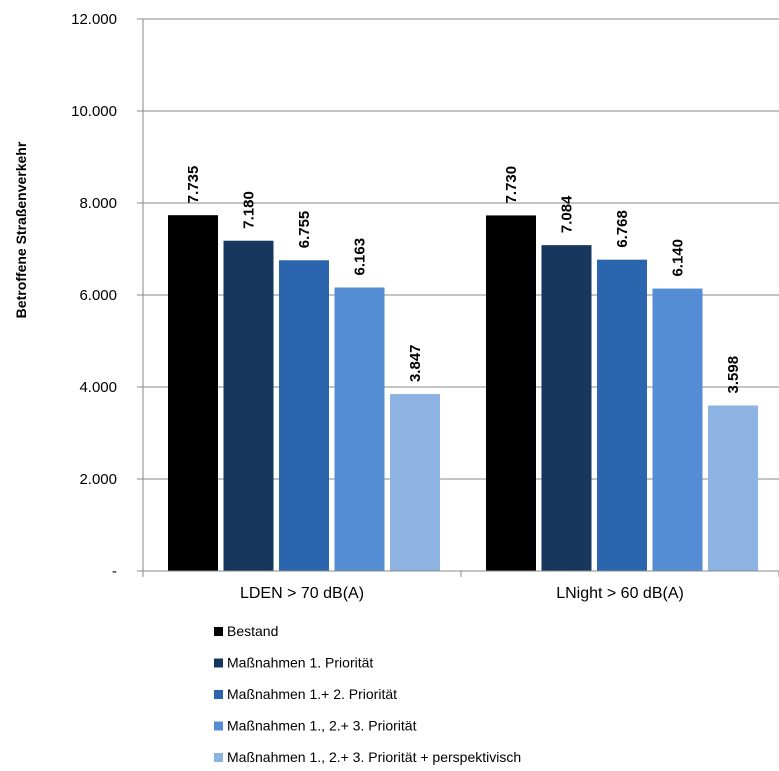 The height and width of the screenshot is (771, 779). Describe the element at coordinates (94, 19) in the screenshot. I see `y-tick-label: 12.000` at that location.